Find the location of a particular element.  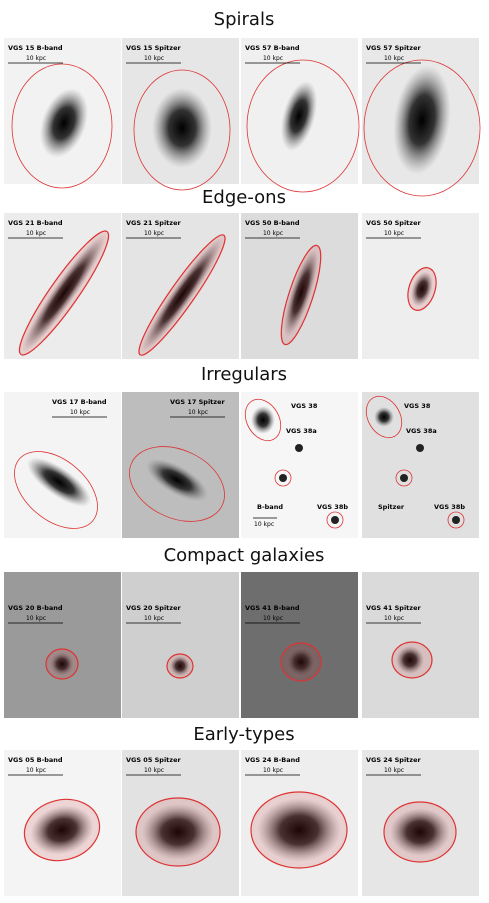

image-panel: VGS 05 Spitzer 10 kpc is located at coordinates (180, 823).